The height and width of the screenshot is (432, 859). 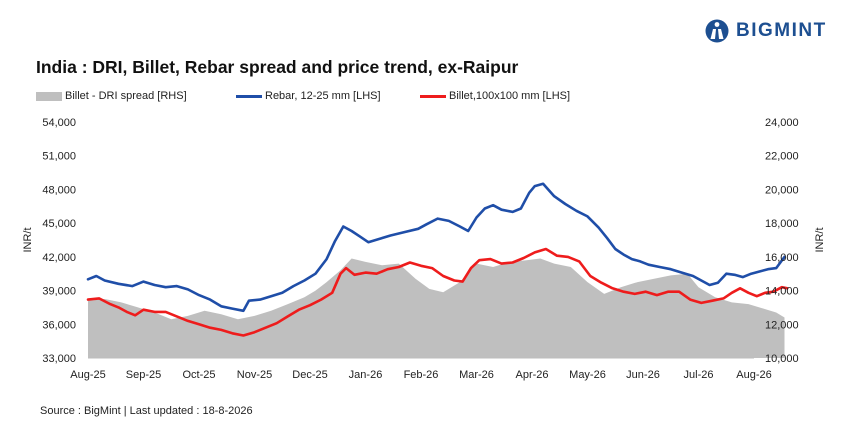 I want to click on legend-label-rebar: Rebar, 12-25 mm [LHS], so click(x=323, y=96).